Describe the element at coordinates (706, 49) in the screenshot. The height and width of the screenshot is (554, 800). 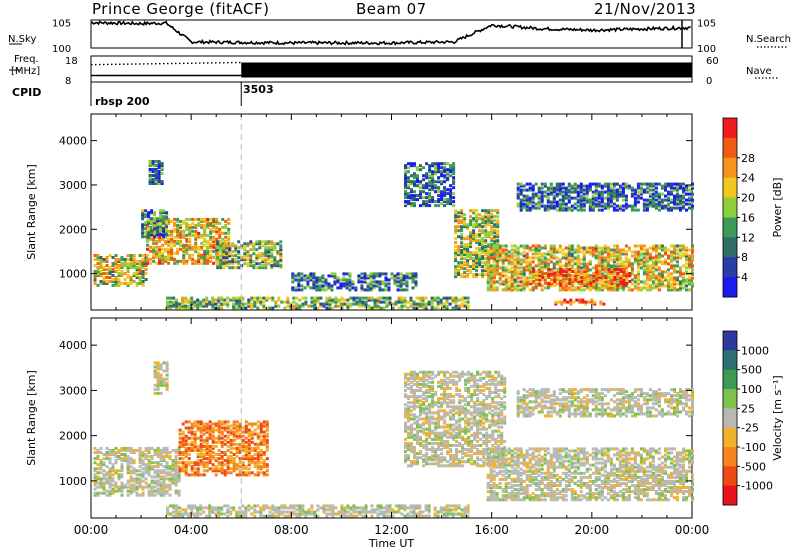
I see `noise-y-tick: 100` at that location.